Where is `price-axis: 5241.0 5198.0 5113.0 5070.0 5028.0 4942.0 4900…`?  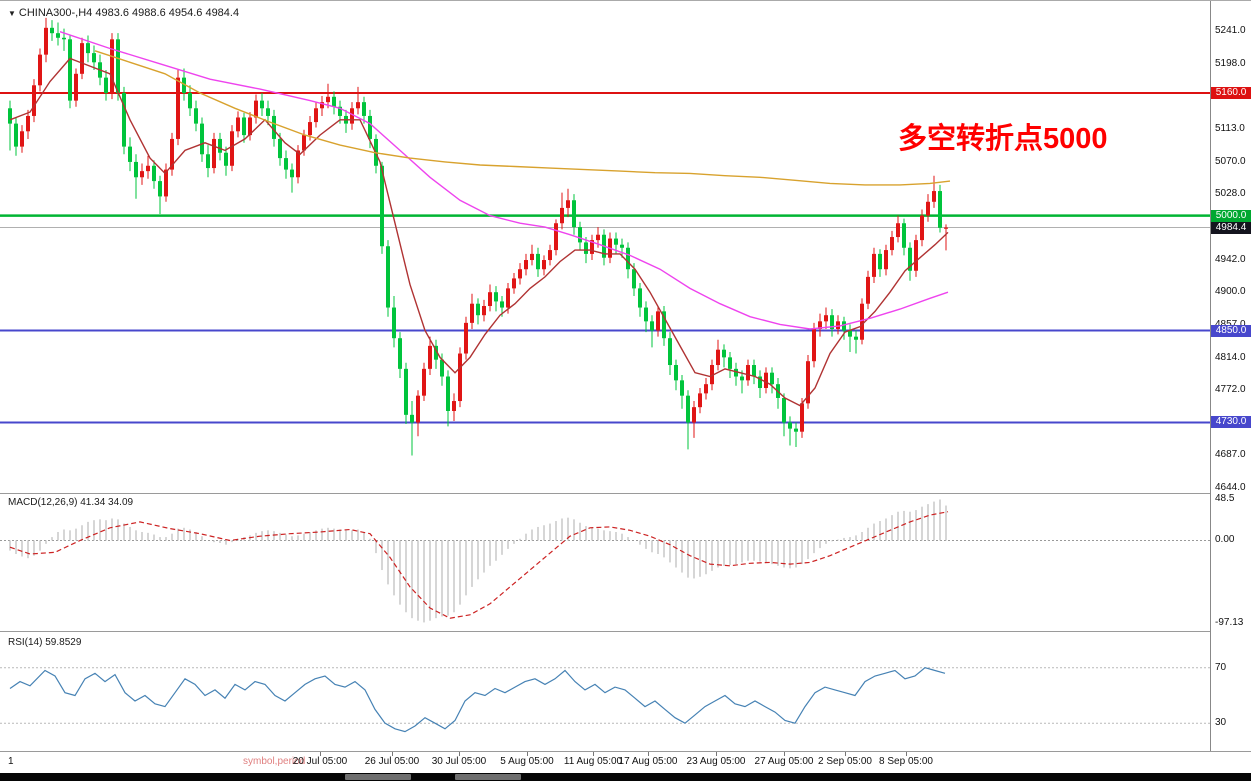 price-axis: 5241.0 5198.0 5113.0 5070.0 5028.0 4942.0 4900… is located at coordinates (1230, 376).